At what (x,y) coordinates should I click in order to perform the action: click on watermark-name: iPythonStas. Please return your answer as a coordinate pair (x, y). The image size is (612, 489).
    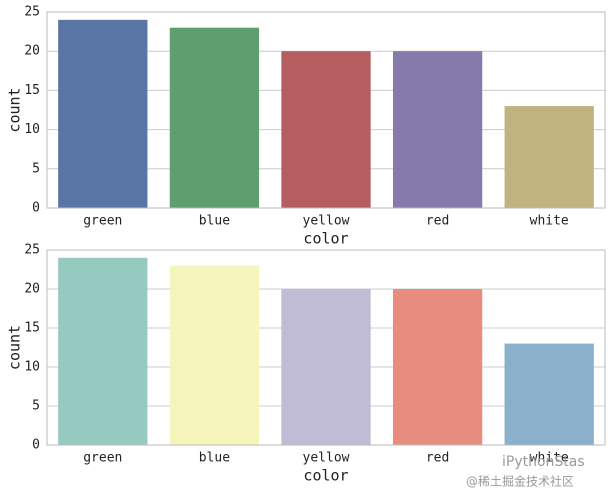
    Looking at the image, I should click on (543, 462).